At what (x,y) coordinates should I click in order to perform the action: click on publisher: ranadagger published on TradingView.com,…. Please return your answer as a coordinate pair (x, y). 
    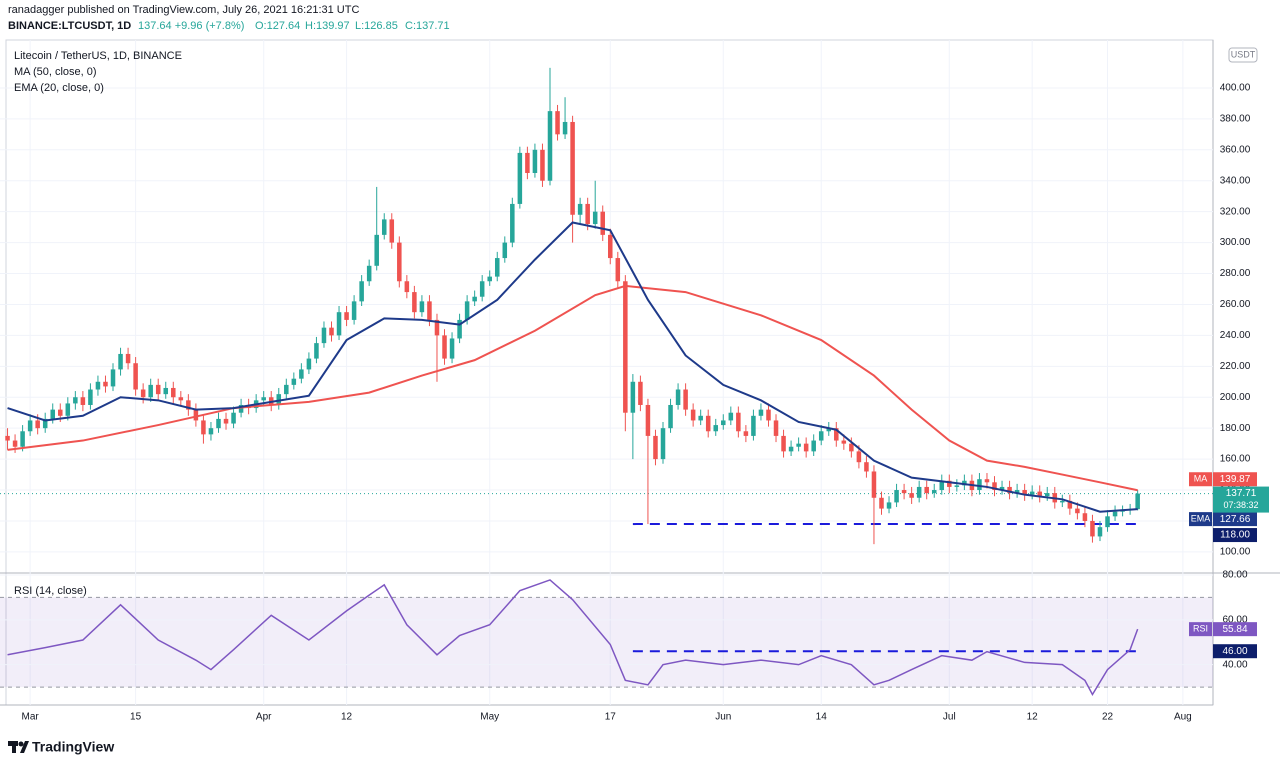
    Looking at the image, I should click on (183, 10).